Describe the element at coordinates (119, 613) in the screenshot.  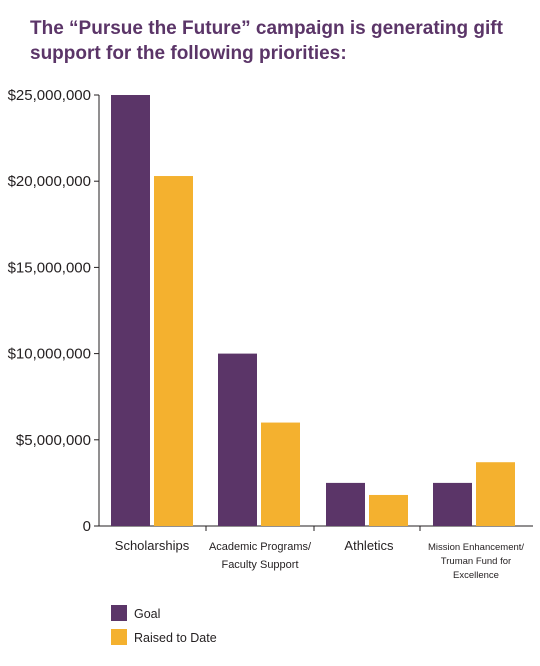
I see `legend-swatch-goal` at that location.